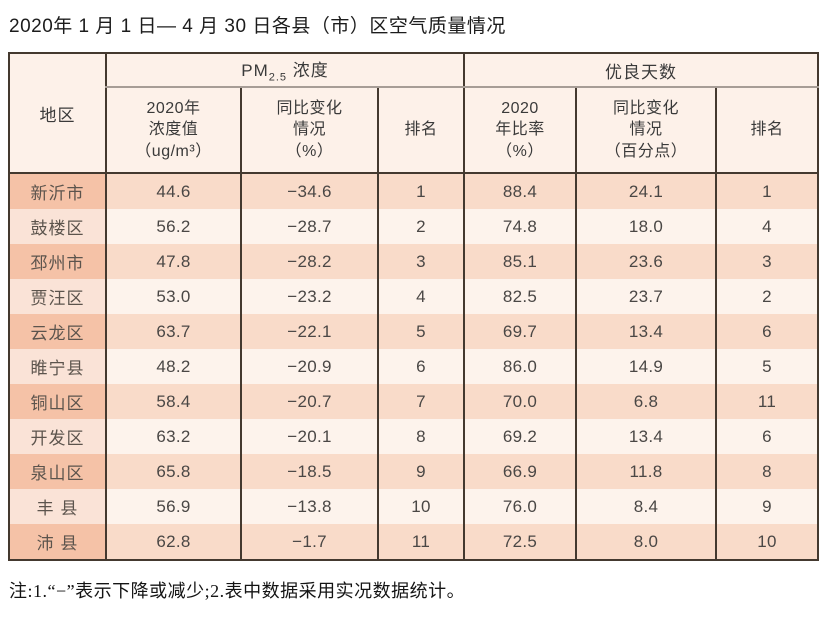 This screenshot has width=825, height=620. I want to click on good-rank-cell: 1, so click(766, 191).